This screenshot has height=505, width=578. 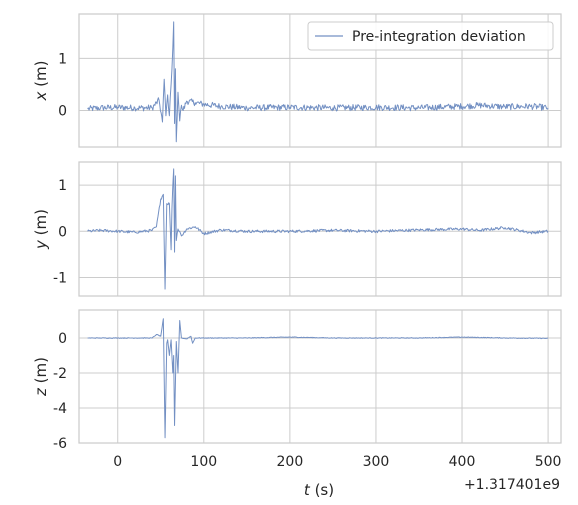 I want to click on legend: Pre-integration deviation, so click(x=430, y=36).